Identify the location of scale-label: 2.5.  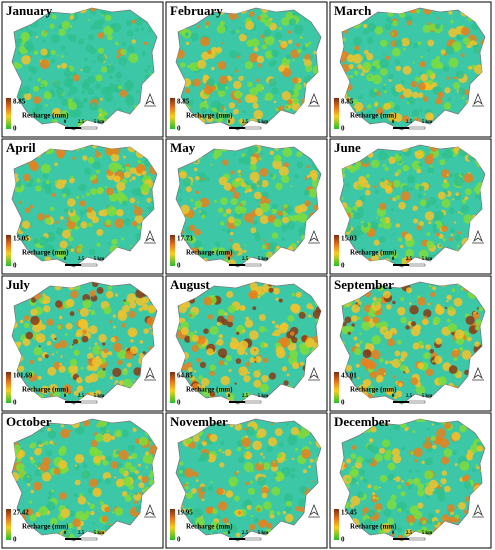
(81, 122).